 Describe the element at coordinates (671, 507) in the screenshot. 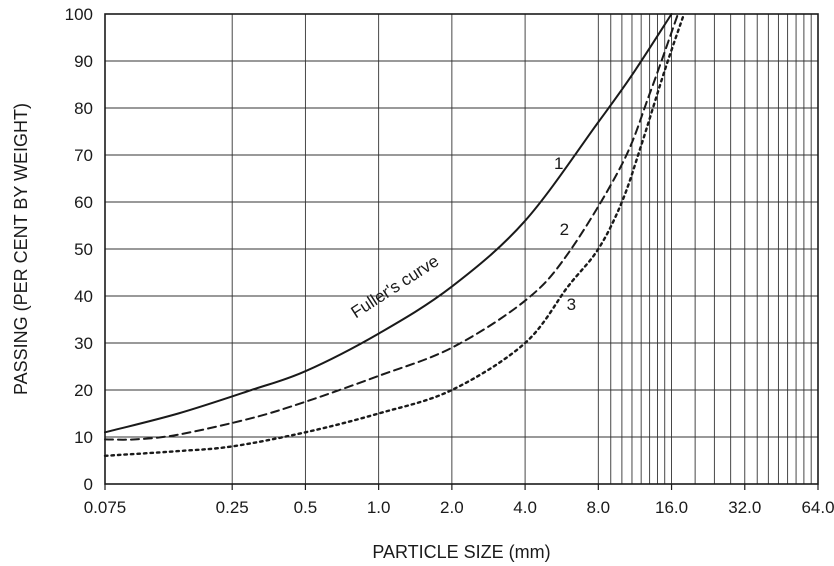

I see `x-tick-label: 16.0` at that location.